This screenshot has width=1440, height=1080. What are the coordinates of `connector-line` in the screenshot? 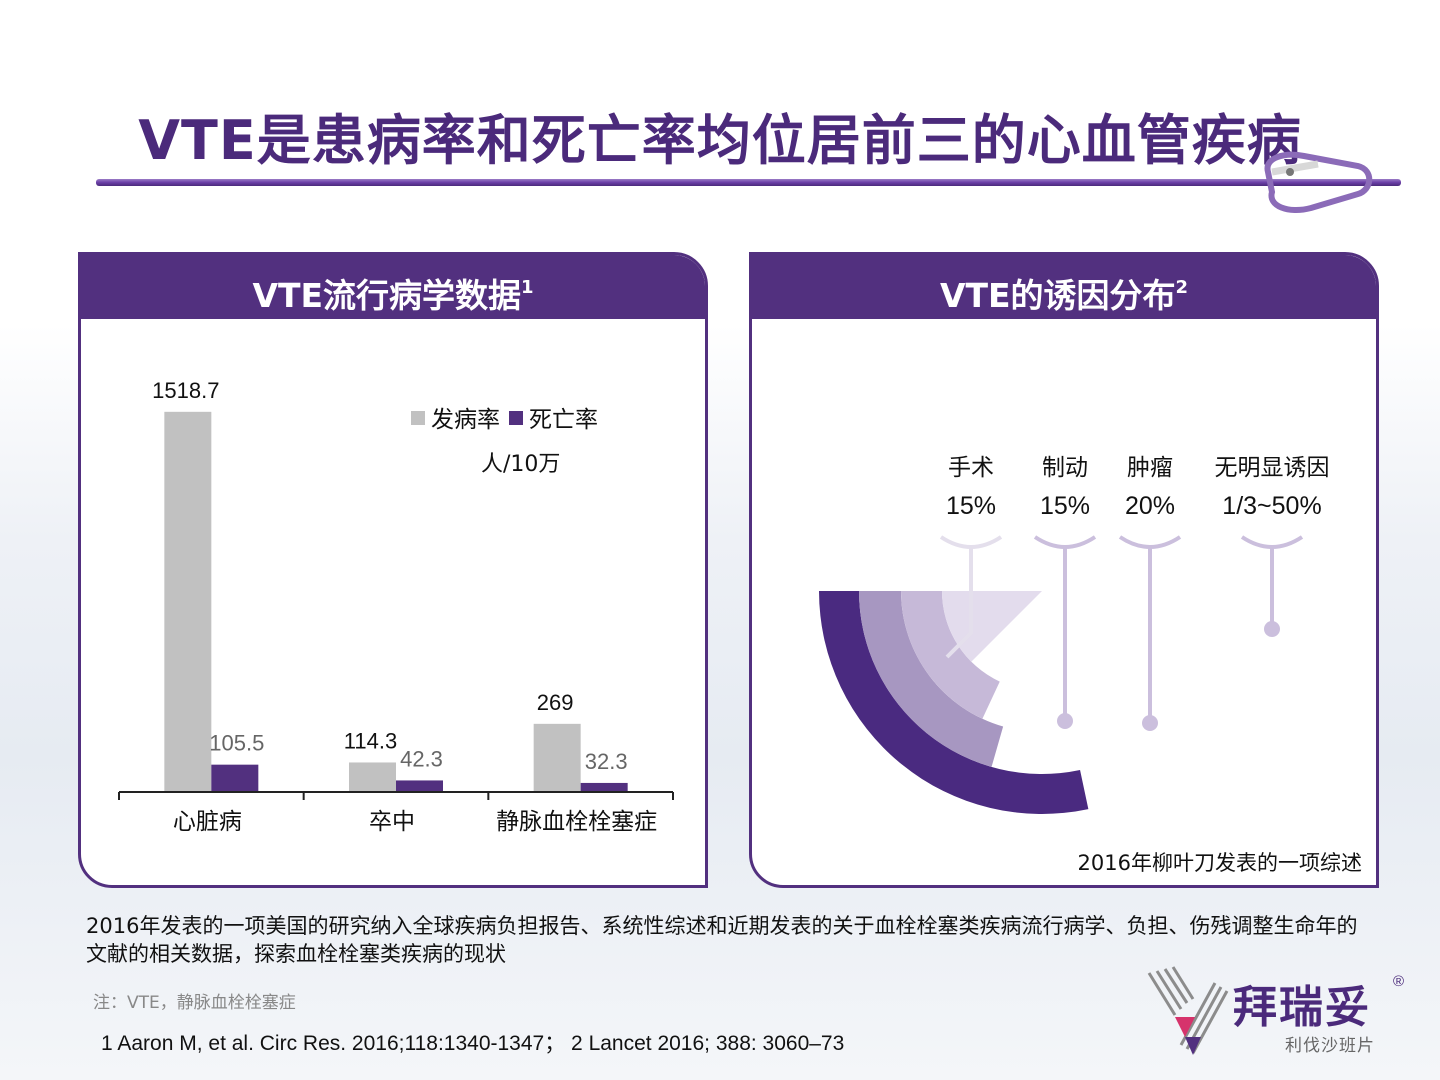 It's located at (959, 603).